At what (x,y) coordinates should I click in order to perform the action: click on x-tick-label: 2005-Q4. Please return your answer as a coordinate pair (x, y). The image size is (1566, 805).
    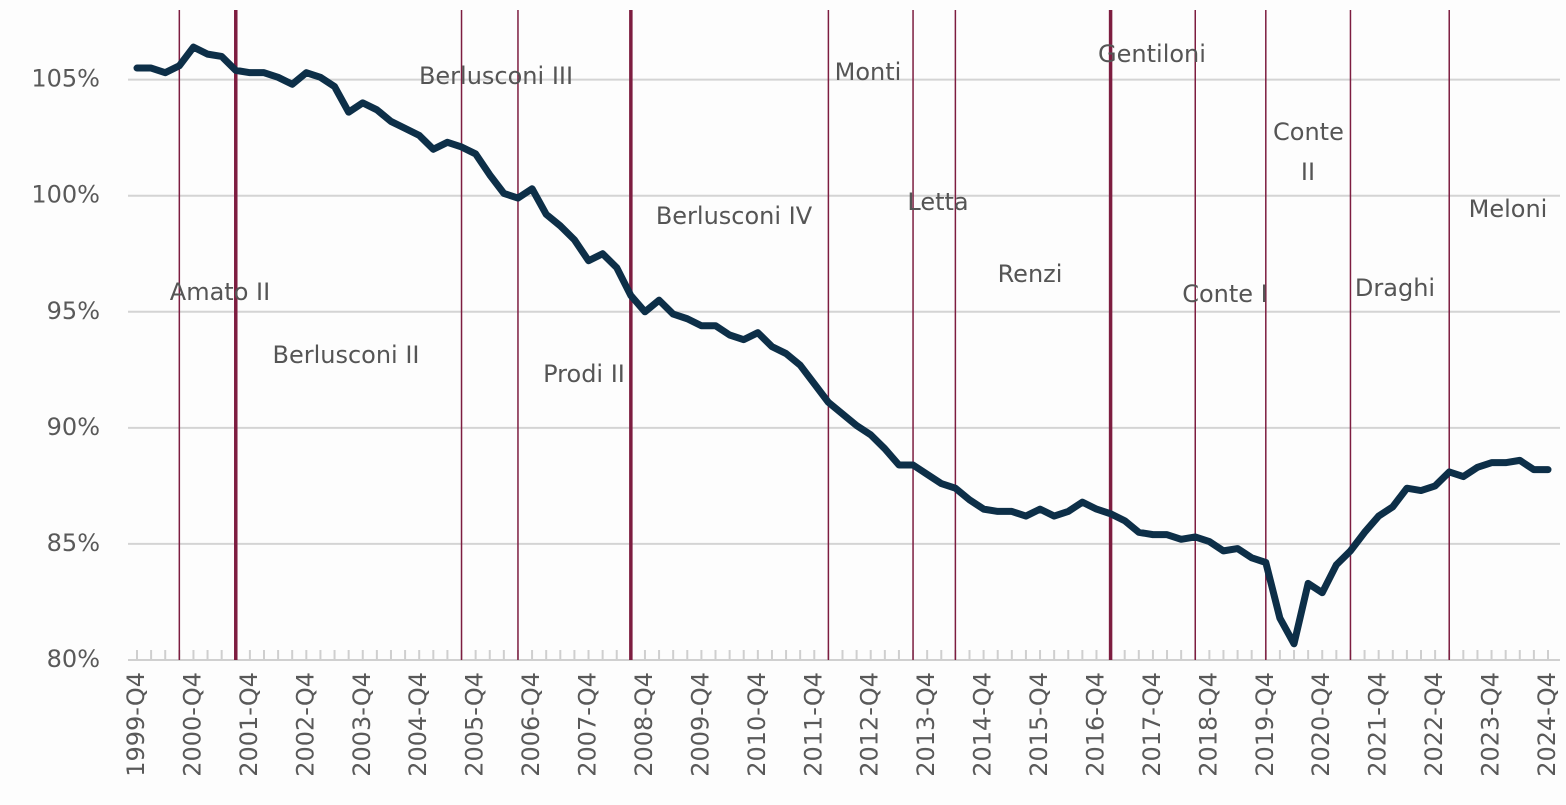
    Looking at the image, I should click on (475, 724).